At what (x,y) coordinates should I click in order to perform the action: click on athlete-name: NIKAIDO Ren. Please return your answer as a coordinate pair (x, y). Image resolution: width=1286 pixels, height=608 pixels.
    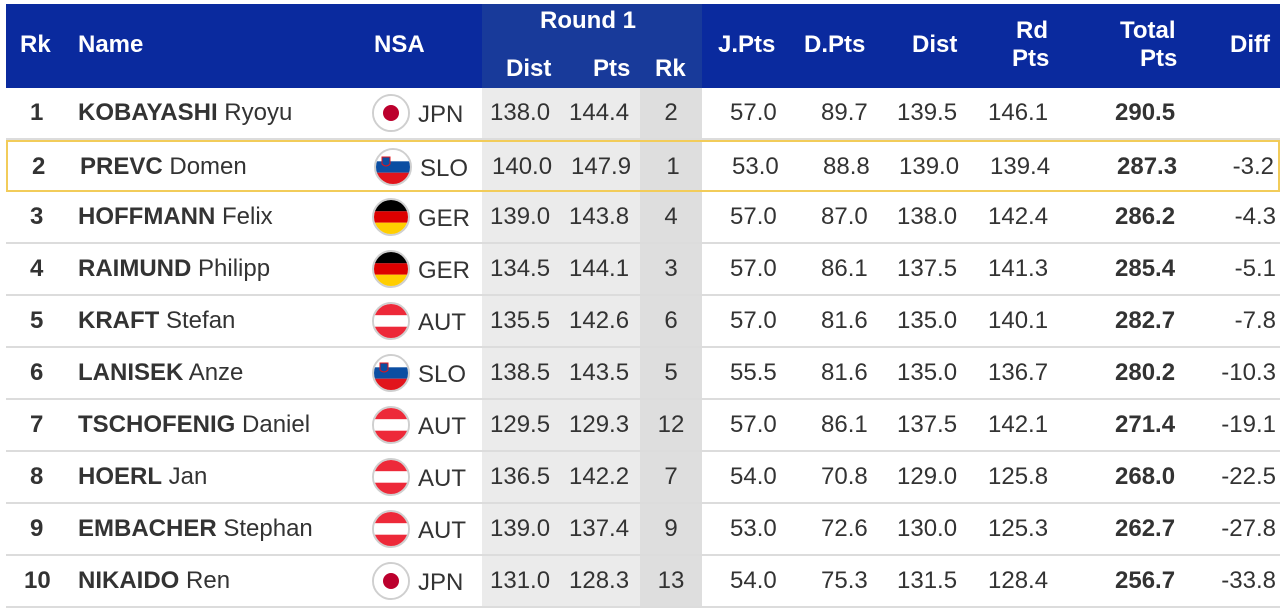
    Looking at the image, I should click on (154, 581).